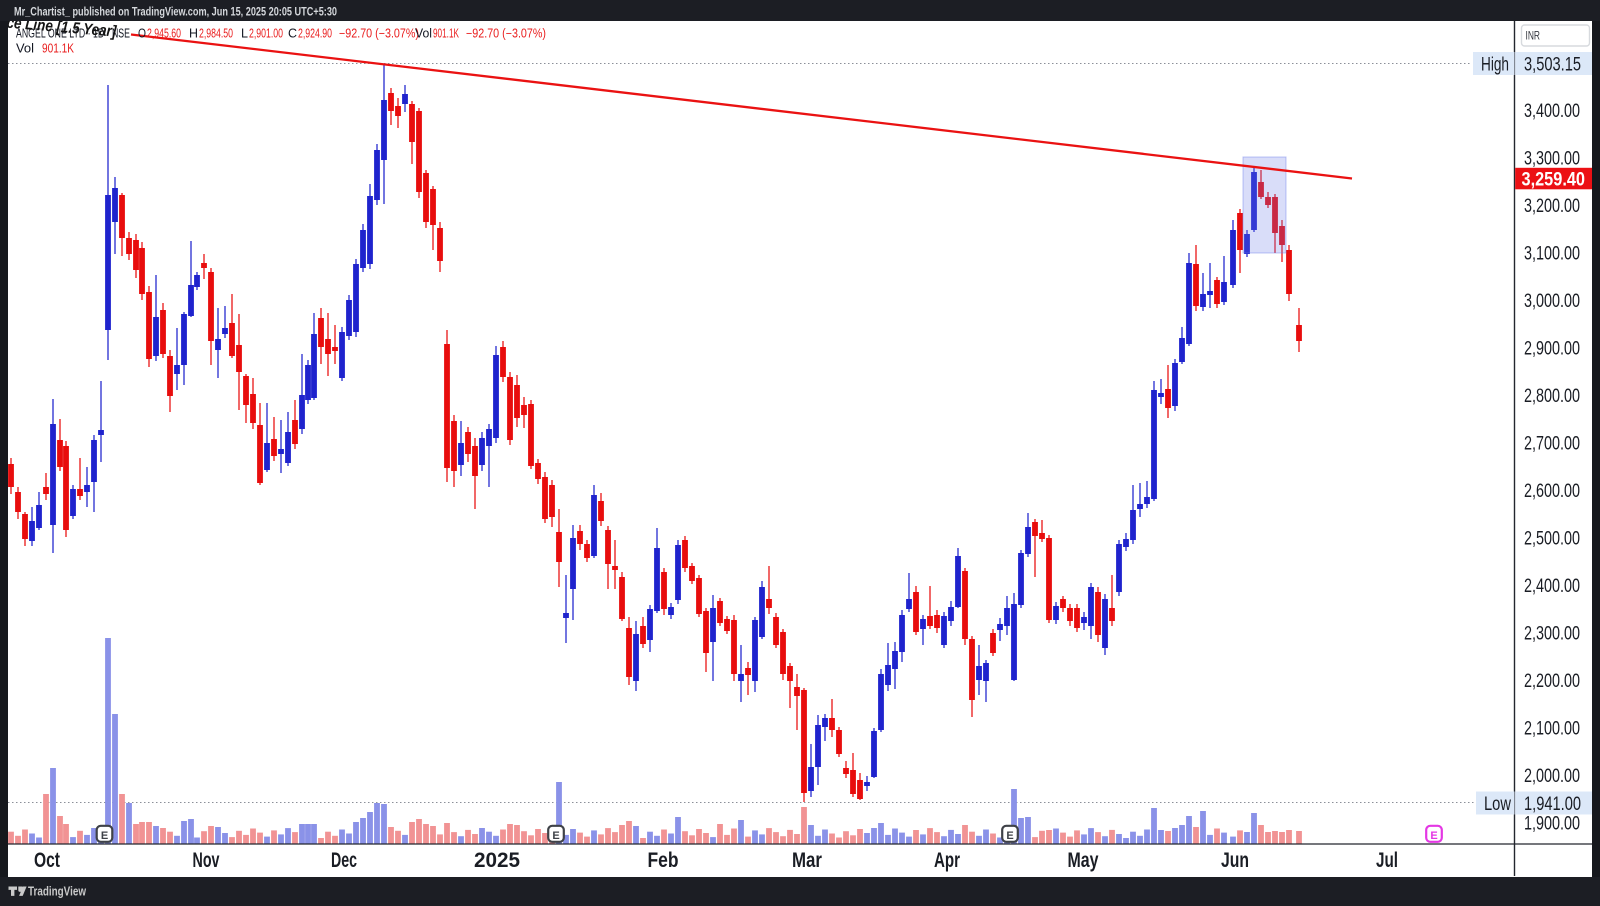 The height and width of the screenshot is (906, 1600). Describe the element at coordinates (1552, 491) in the screenshot. I see `svg-text: 2,600.00` at that location.